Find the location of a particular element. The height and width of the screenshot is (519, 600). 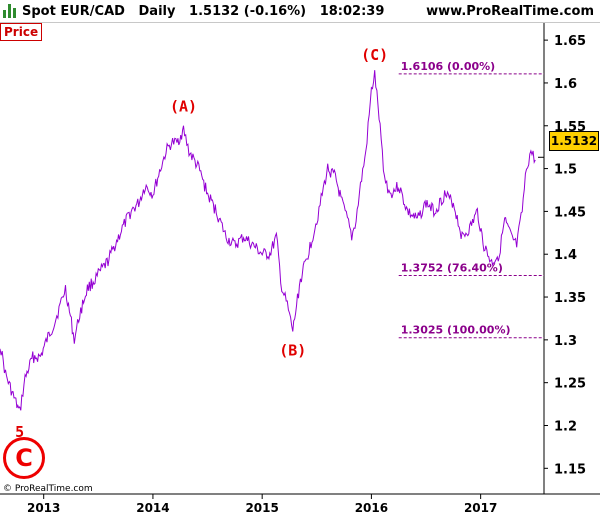

wave-label: 5 is located at coordinates (19, 432).